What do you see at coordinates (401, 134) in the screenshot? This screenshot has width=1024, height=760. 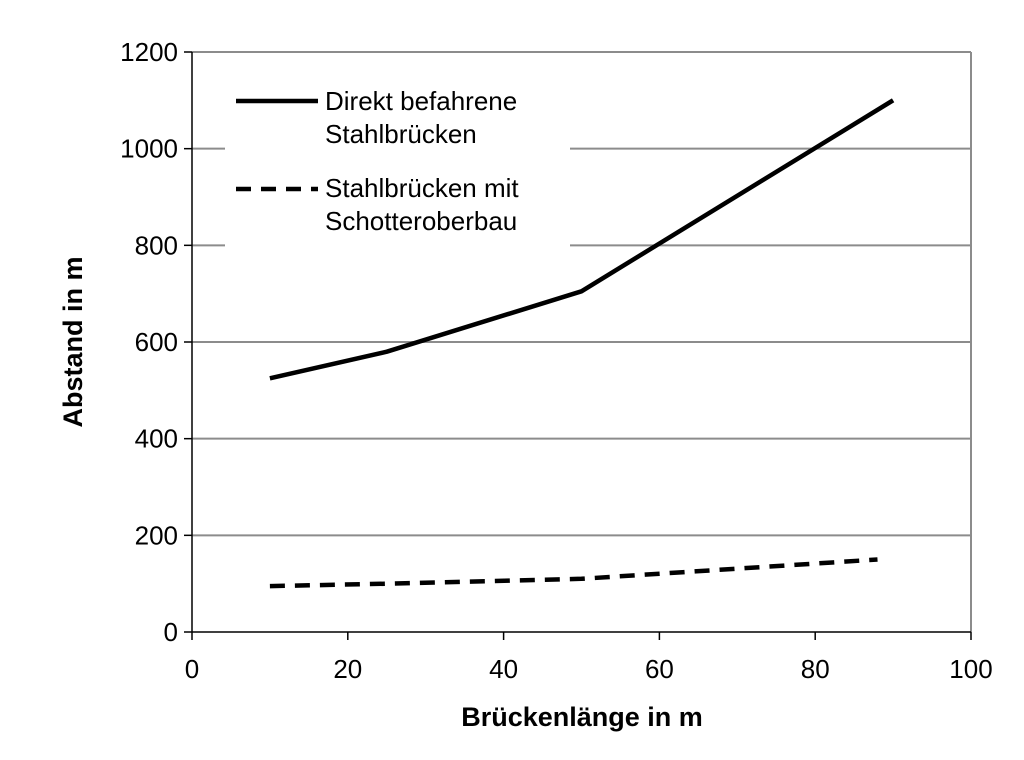 I see `legend-label-direkt-line2: Stahlbrücken` at bounding box center [401, 134].